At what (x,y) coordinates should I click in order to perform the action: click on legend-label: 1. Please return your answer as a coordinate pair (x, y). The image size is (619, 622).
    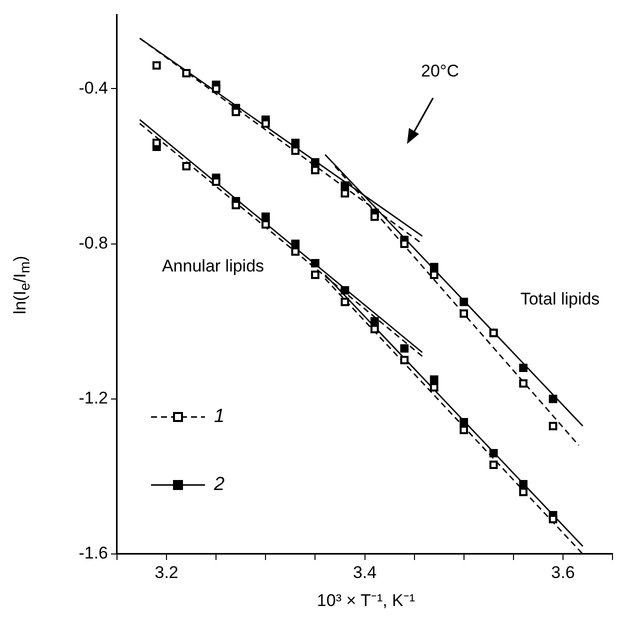
    Looking at the image, I should click on (219, 417).